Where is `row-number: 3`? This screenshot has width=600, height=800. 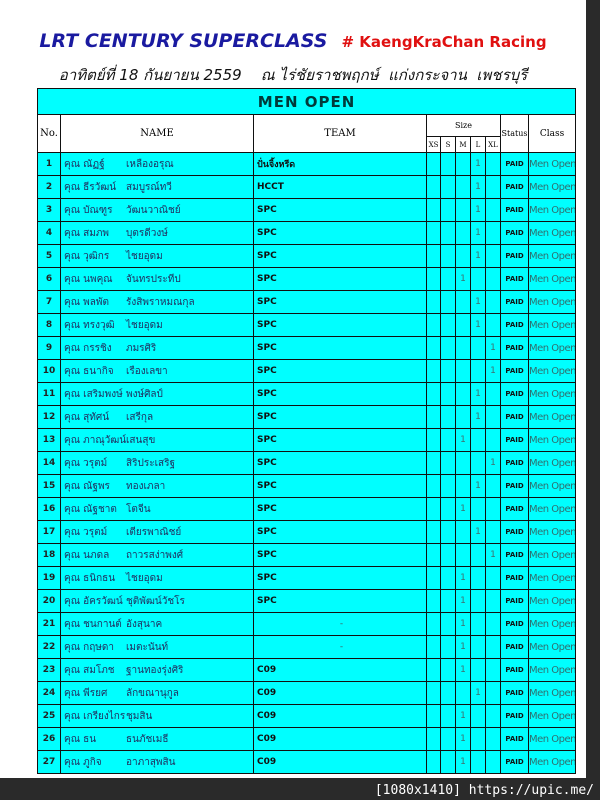
row-number: 3 is located at coordinates (49, 210).